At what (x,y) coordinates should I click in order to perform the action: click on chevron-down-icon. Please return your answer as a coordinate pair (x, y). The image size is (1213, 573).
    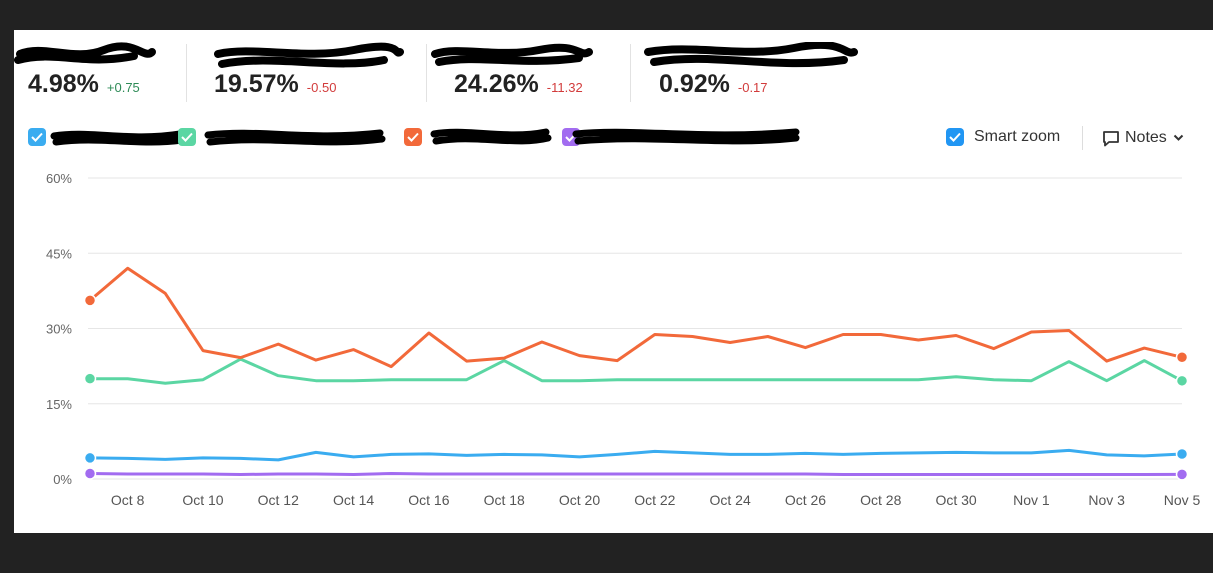
    Looking at the image, I should click on (1178, 137).